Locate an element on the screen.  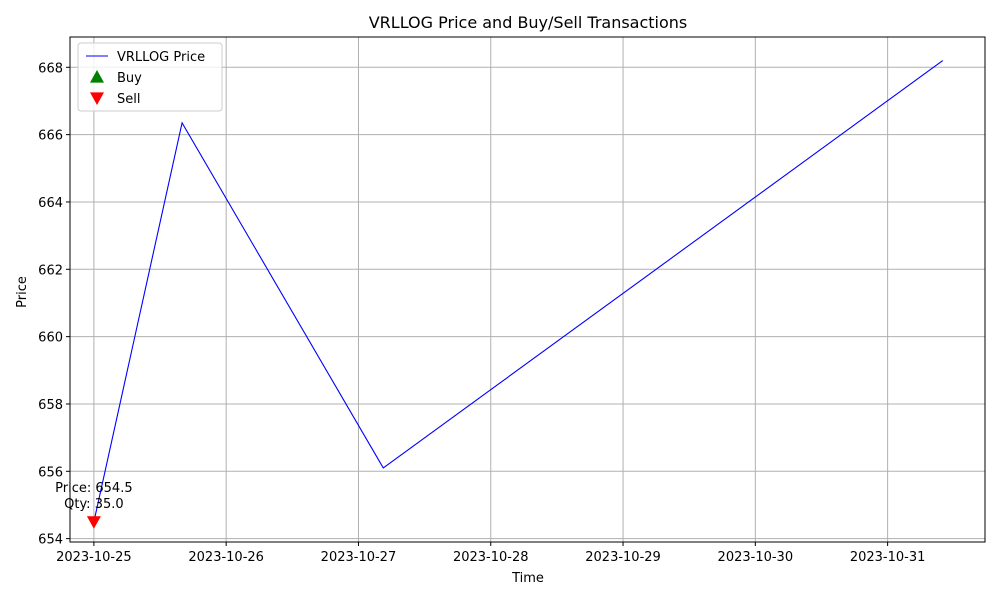
sell-marker is located at coordinates (93, 522).